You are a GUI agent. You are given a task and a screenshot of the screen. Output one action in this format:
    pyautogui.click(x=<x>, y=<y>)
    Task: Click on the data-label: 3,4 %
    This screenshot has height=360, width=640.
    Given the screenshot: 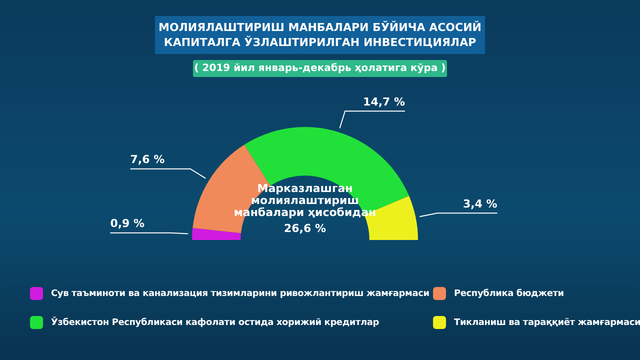 What is the action you would take?
    pyautogui.click(x=480, y=203)
    